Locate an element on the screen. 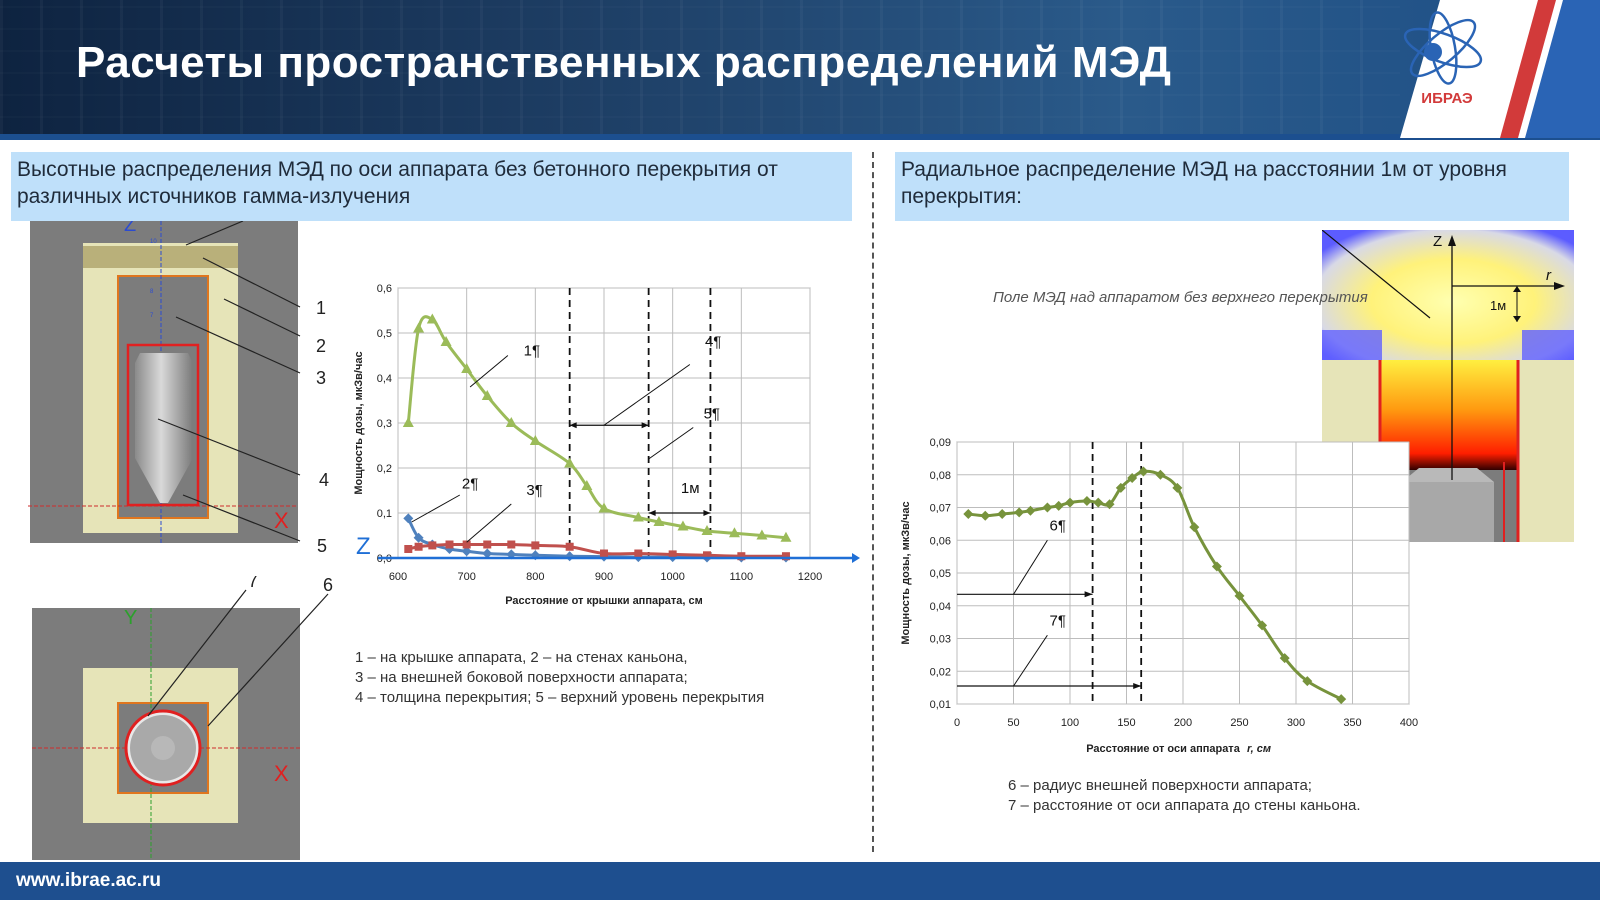 The width and height of the screenshot is (1600, 900). x-tick-label: 50 is located at coordinates (1013, 723).